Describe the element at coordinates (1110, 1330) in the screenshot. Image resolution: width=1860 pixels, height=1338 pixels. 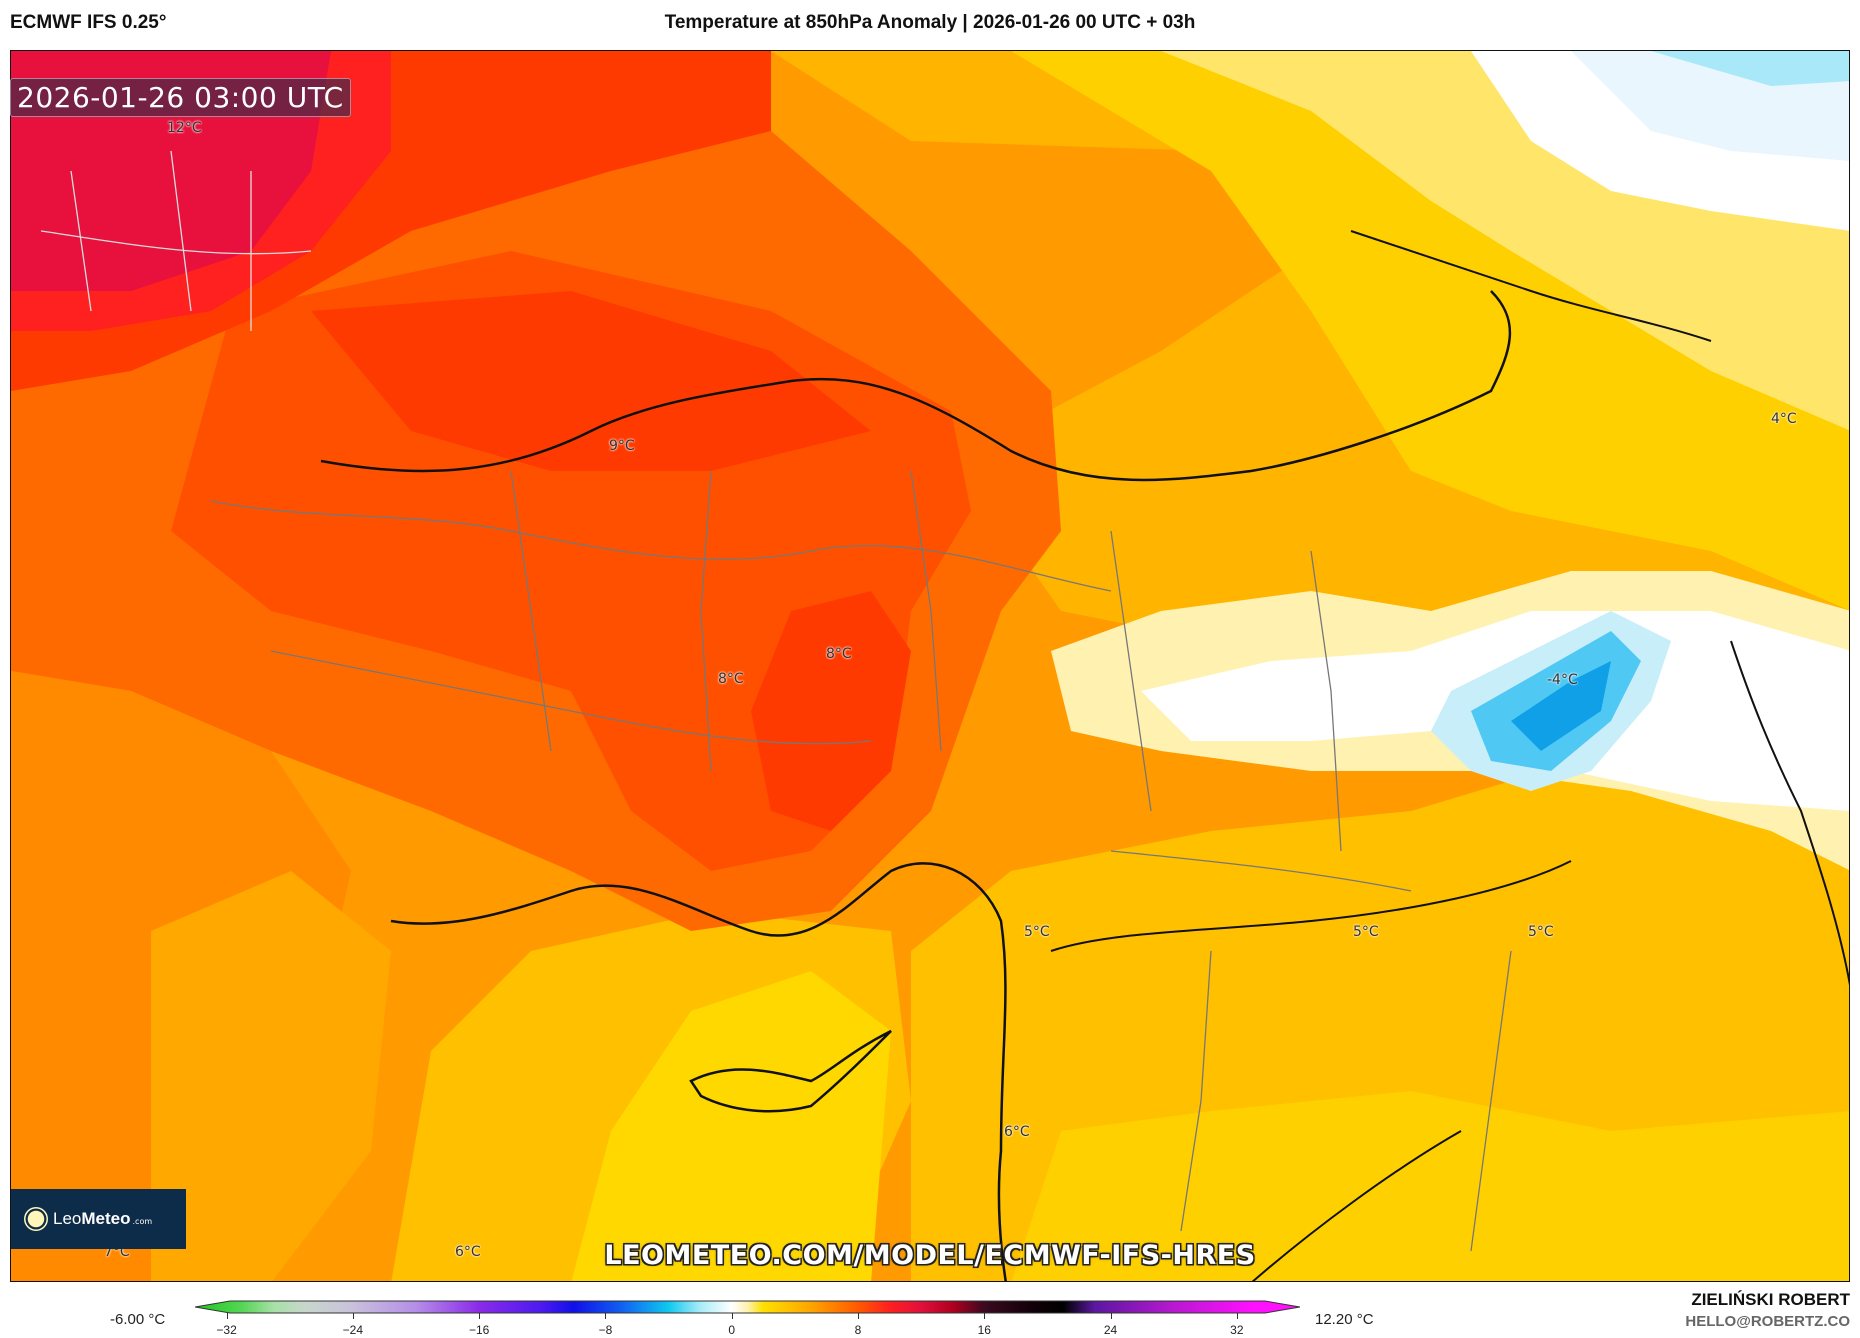
I see `colorbar-tick-label: 24` at that location.